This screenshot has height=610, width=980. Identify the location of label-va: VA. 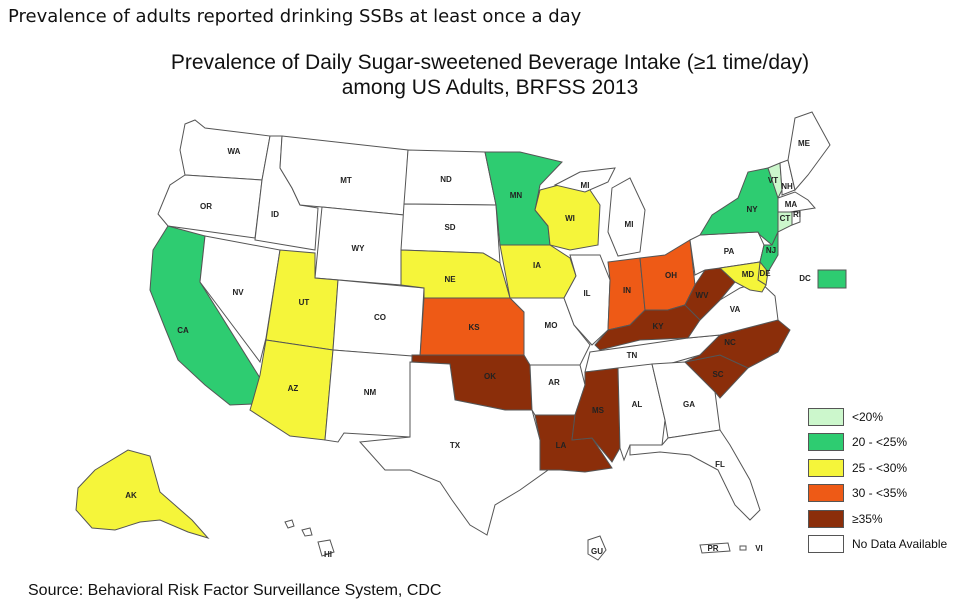
(735, 309).